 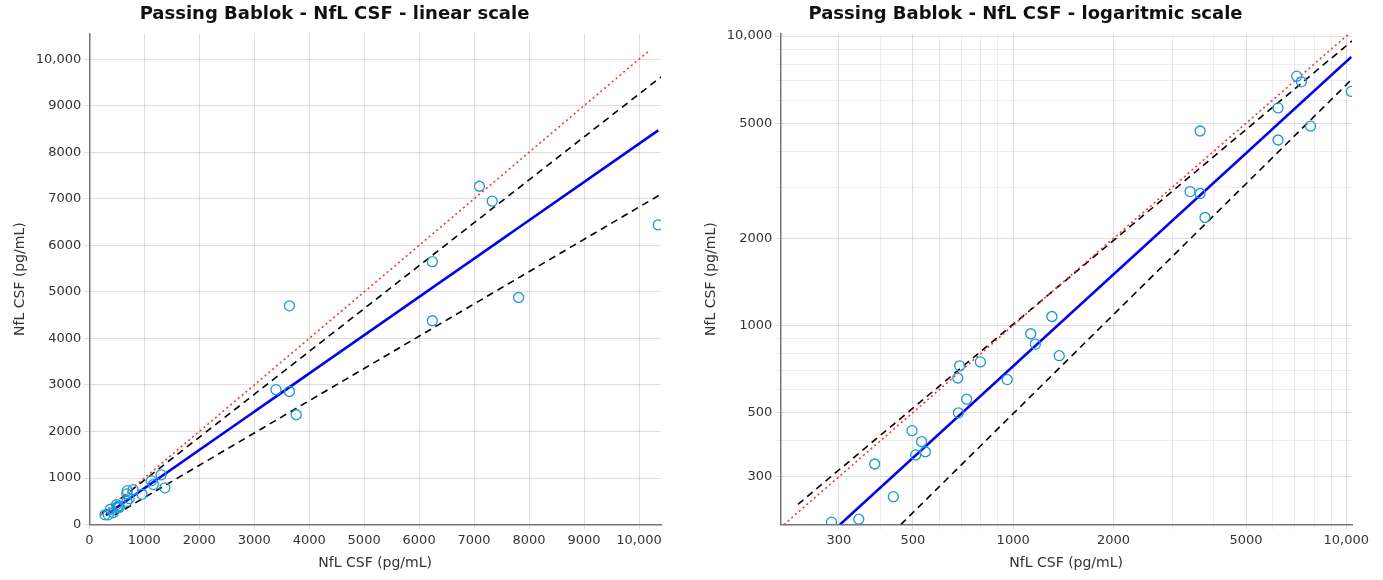 I want to click on x-tick-label: 7000, so click(x=474, y=539).